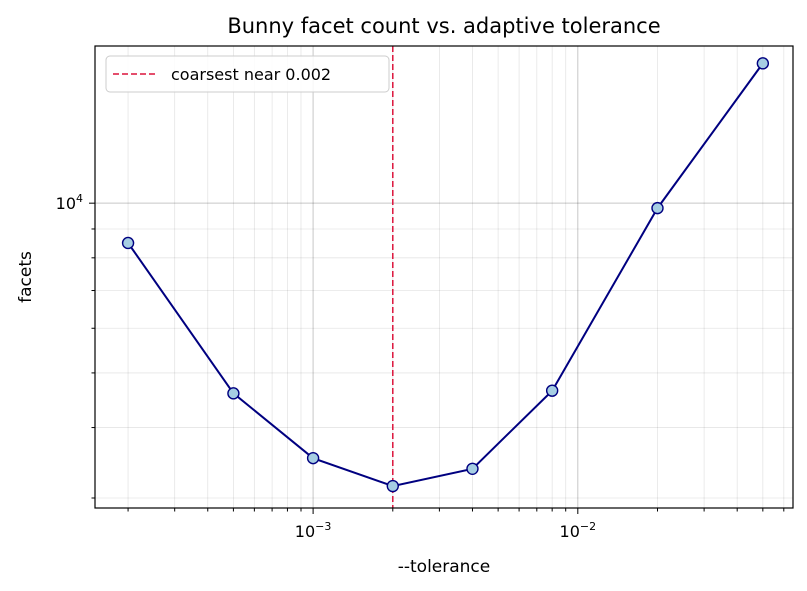 This screenshot has width=807, height=591. Describe the element at coordinates (444, 567) in the screenshot. I see `x-axis-label: --tolerance` at that location.